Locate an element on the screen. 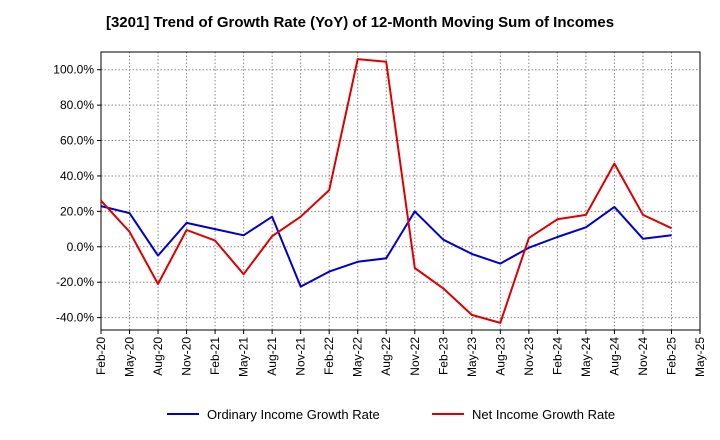  legend-label: Net Income Growth Rate is located at coordinates (543, 414).